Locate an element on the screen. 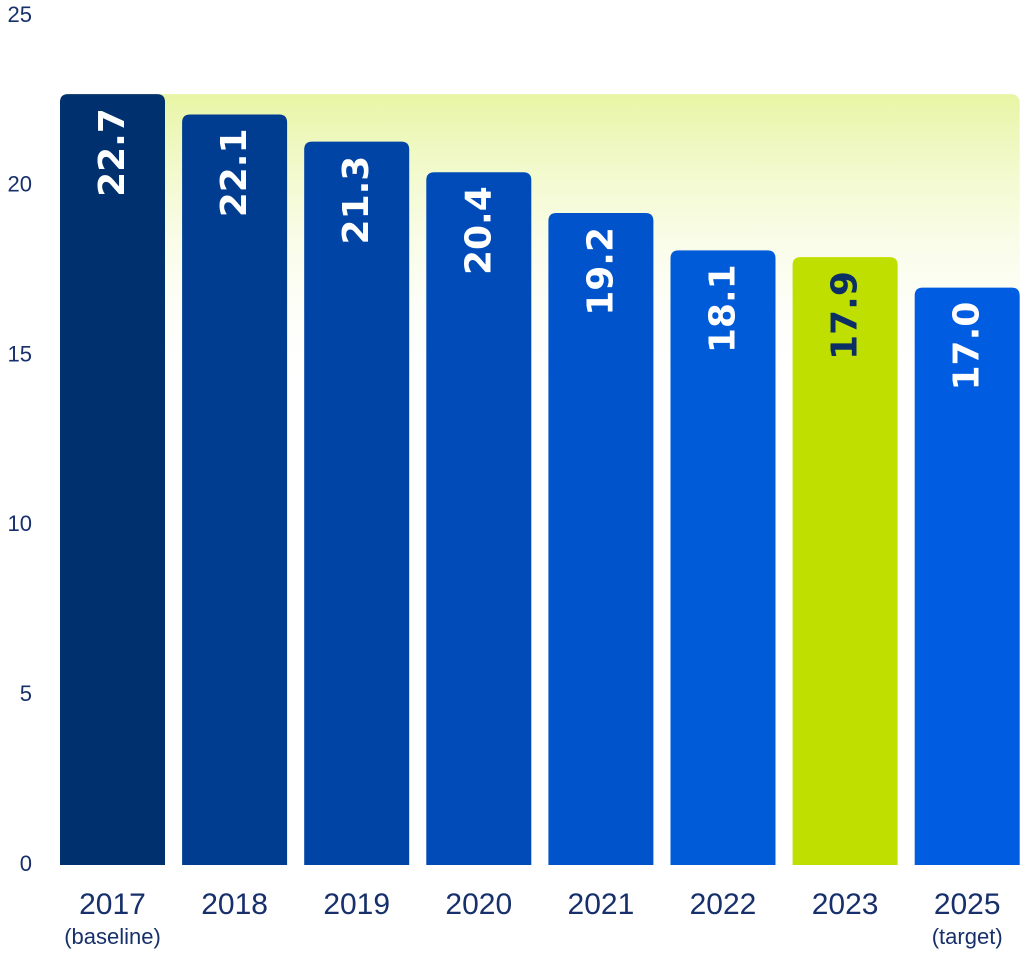 The height and width of the screenshot is (953, 1024). bar-value-label: 22.7 is located at coordinates (112, 152).